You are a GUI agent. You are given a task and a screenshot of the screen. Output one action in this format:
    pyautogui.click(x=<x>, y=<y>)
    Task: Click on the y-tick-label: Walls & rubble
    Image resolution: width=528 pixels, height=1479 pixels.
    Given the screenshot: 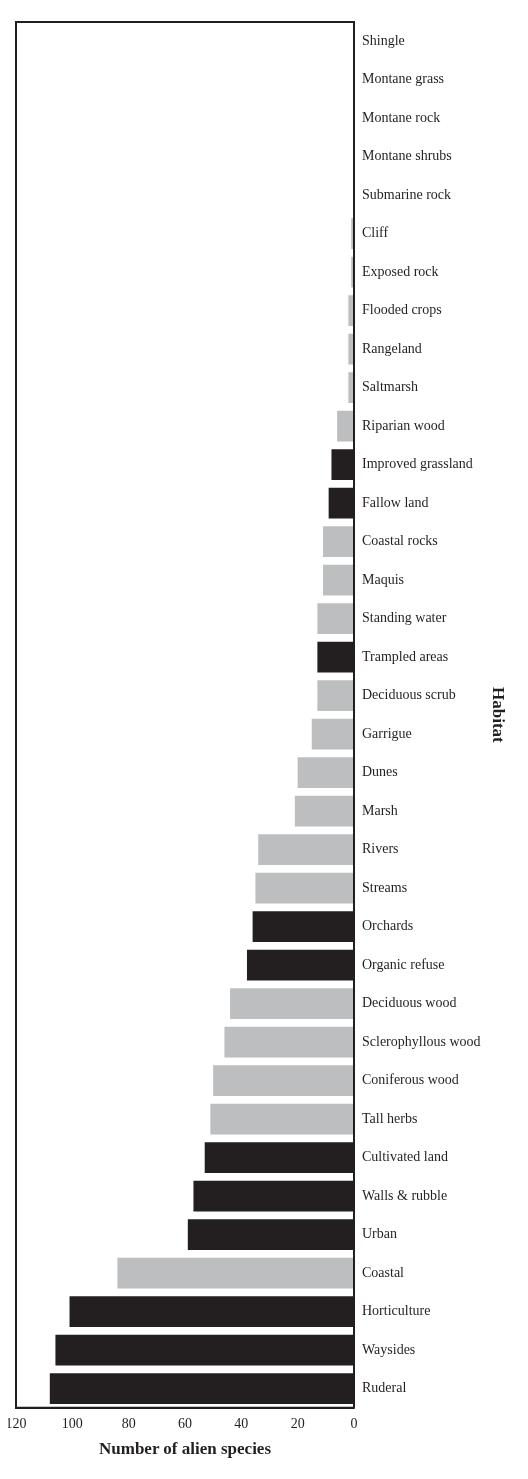 What is the action you would take?
    pyautogui.click(x=405, y=1195)
    